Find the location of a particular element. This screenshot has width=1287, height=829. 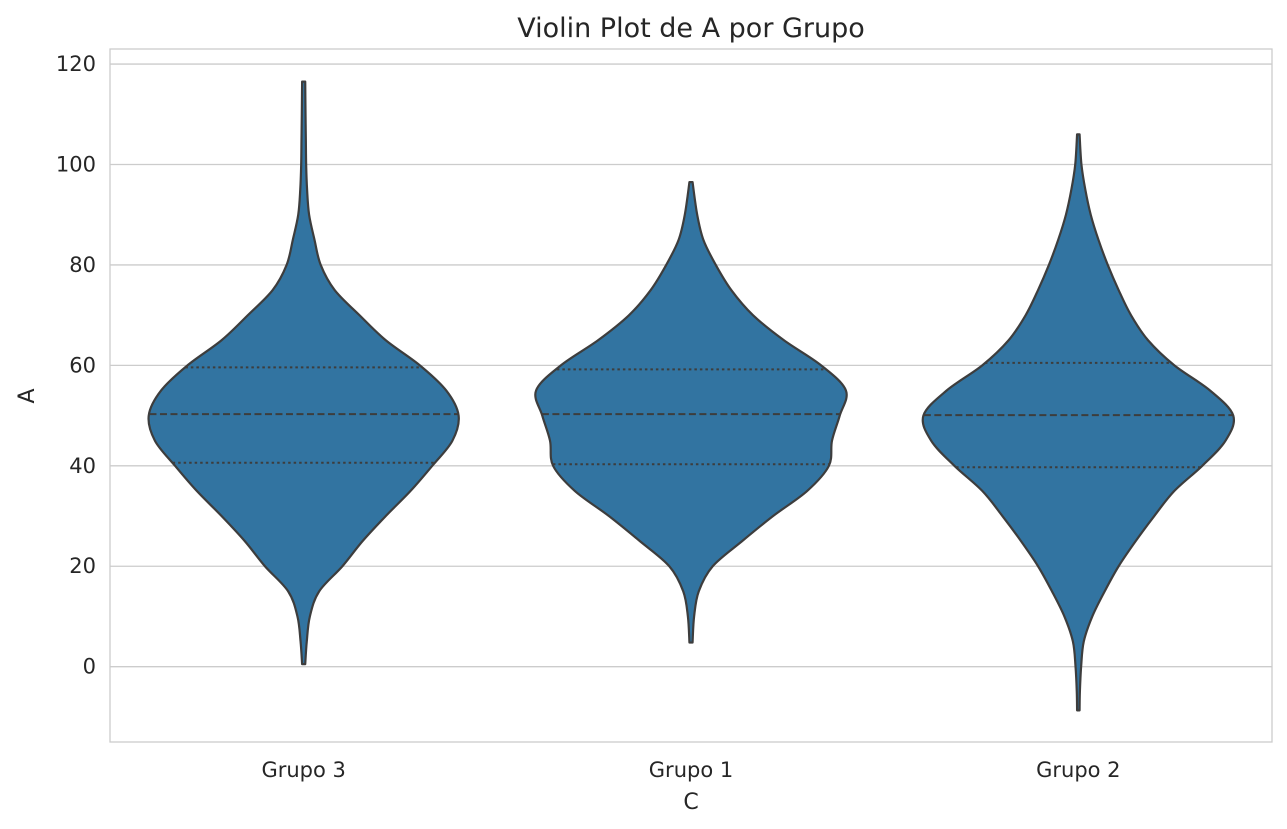

y-tick-labels: 0 20 40 60 80 100 120 is located at coordinates (76, 365).